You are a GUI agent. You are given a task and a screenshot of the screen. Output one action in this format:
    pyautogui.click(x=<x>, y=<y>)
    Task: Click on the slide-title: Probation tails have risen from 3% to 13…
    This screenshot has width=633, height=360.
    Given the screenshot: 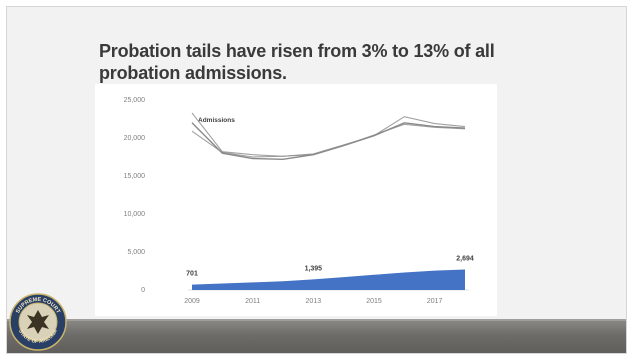 What is the action you would take?
    pyautogui.click(x=297, y=62)
    